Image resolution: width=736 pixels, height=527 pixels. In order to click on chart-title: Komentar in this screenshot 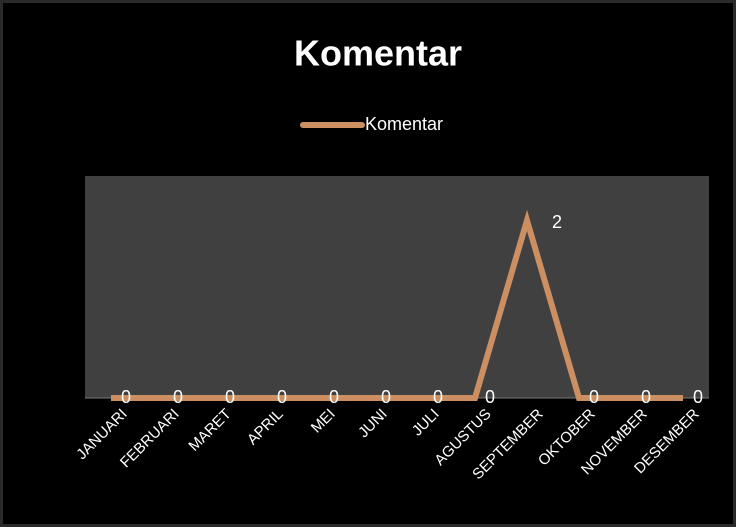, I will do `click(378, 53)`.